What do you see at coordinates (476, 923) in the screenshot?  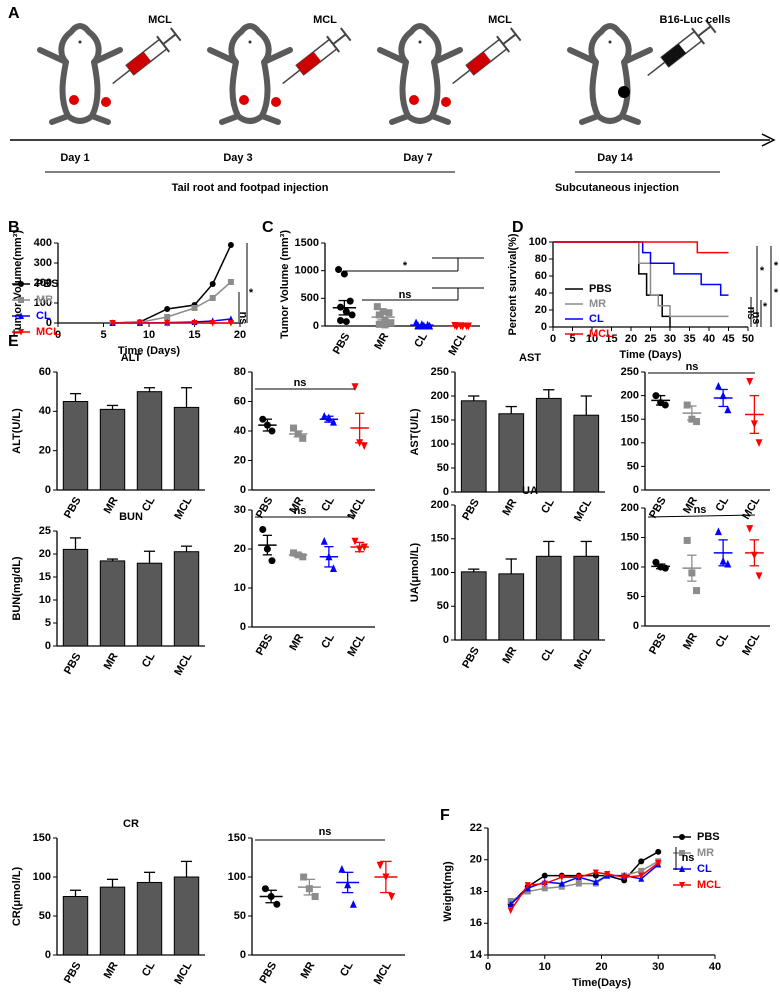 I see `y-tick-label: 16` at bounding box center [476, 923].